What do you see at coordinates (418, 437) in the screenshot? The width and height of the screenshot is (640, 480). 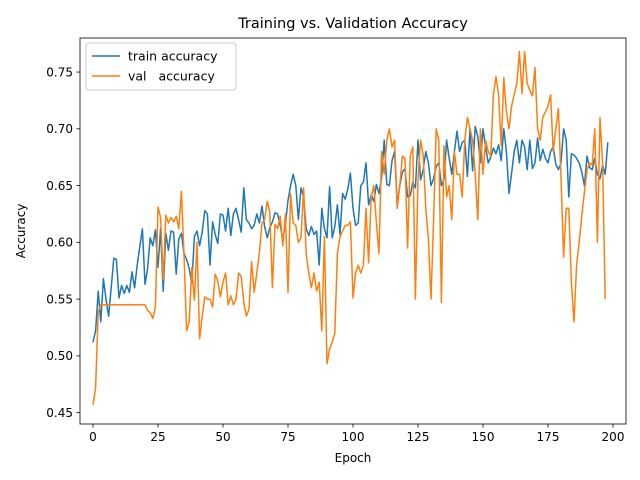 I see `x-tick-label: 125` at bounding box center [418, 437].